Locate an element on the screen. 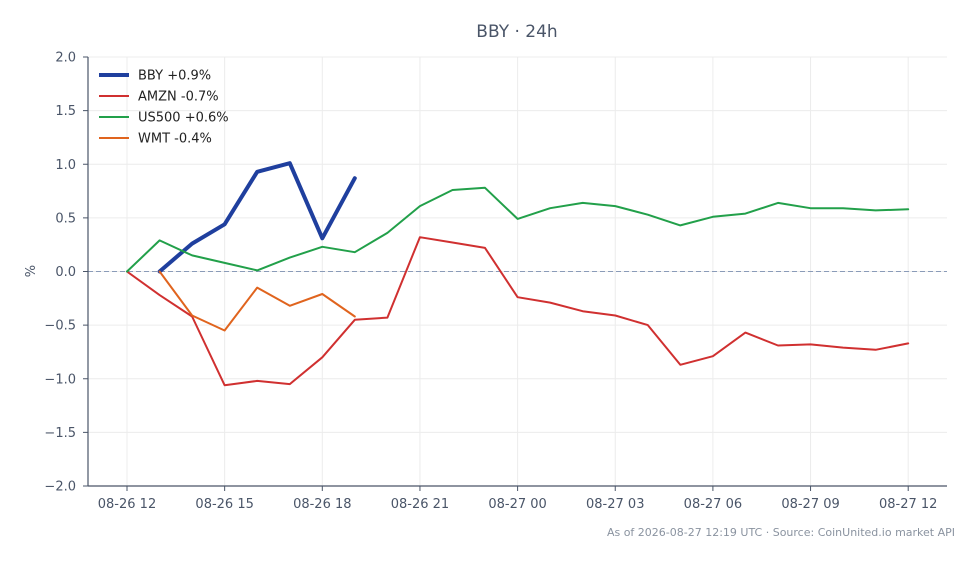 Image resolution: width=979 pixels, height=568 pixels. series-line-wmt is located at coordinates (257, 301).